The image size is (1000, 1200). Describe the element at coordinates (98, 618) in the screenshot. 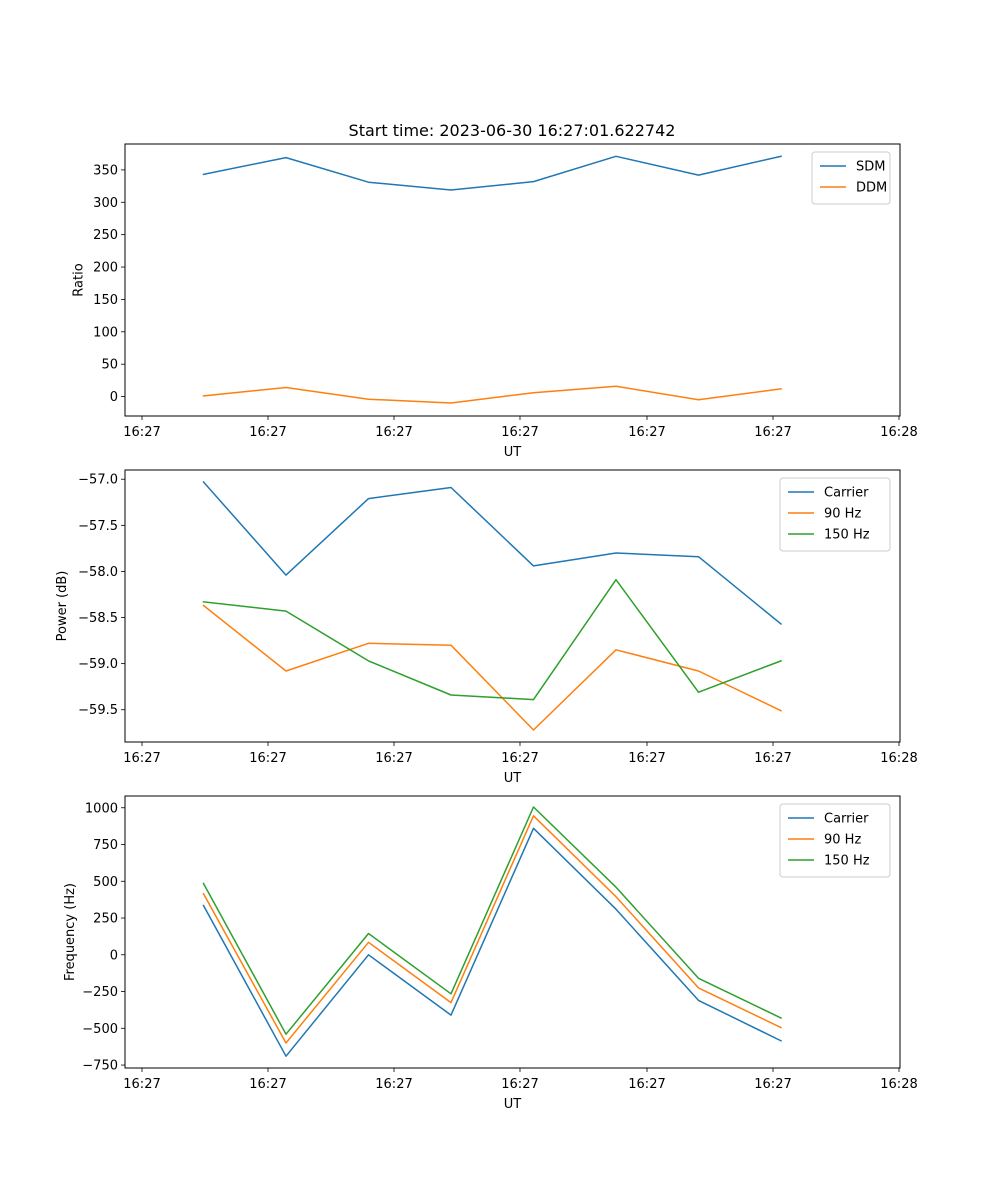

I see `y-tick-label: −58.5` at that location.